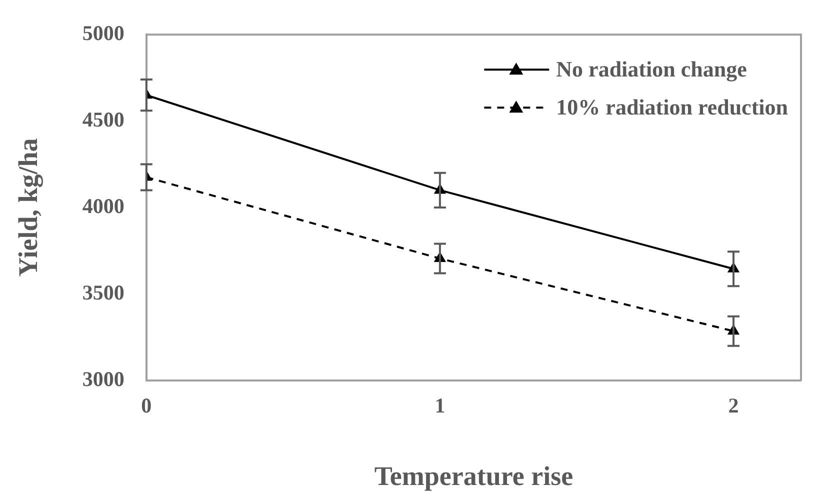  Describe the element at coordinates (733, 405) in the screenshot. I see `x-tick-label: 2` at that location.